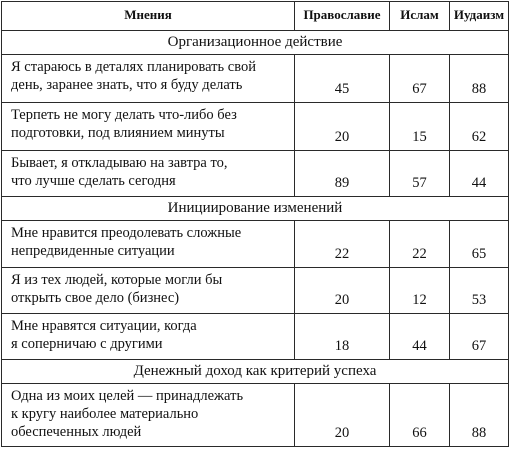 The width and height of the screenshot is (511, 450). I want to click on orthodoxy-value: 89, so click(342, 183).